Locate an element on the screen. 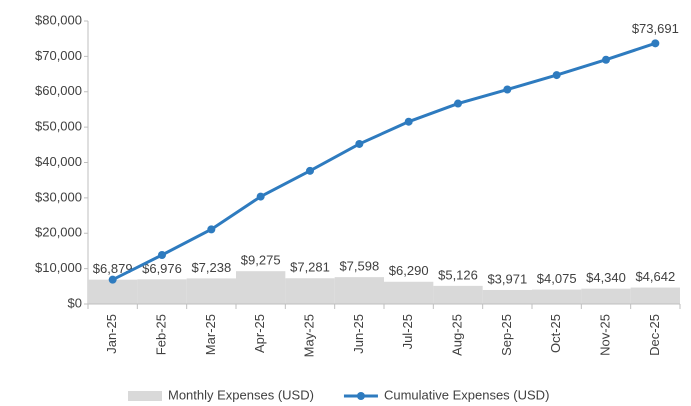  x-tick-label: May-25 is located at coordinates (308, 335).